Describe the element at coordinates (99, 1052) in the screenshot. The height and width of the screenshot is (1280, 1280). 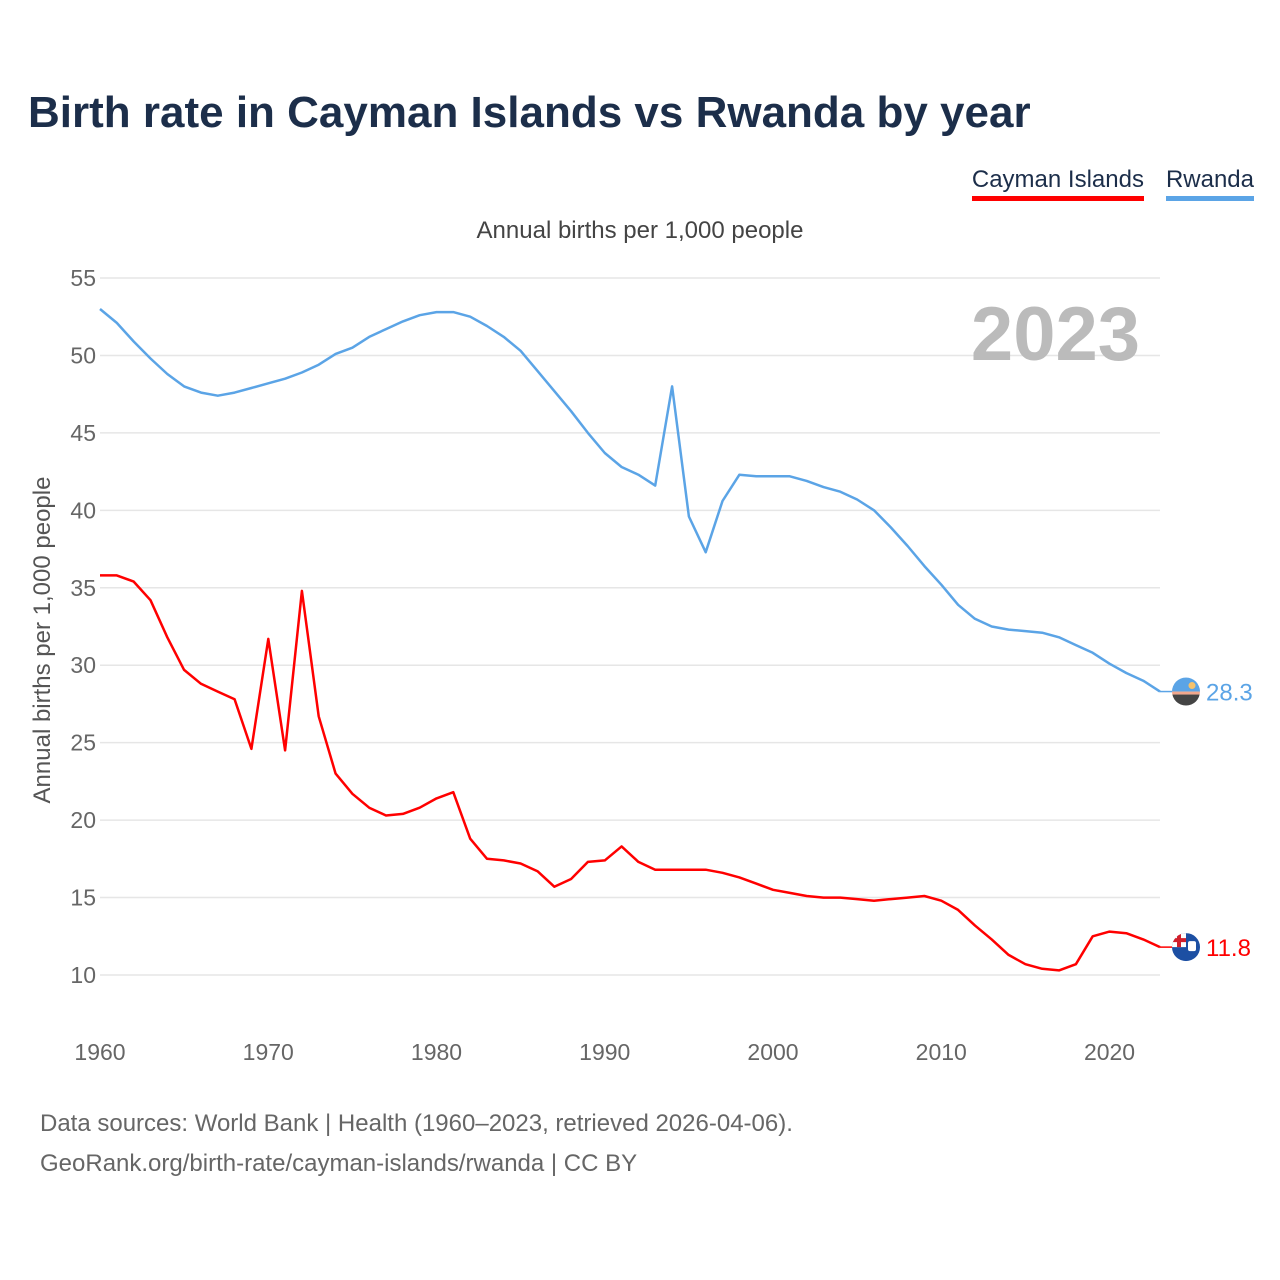
I see `x-tick-label: 1960` at that location.